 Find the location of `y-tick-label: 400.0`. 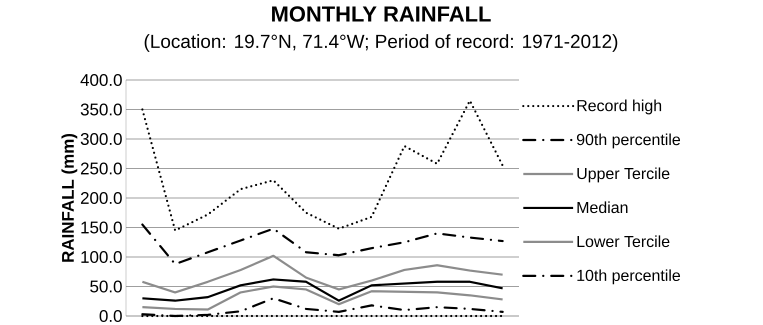

y-tick-label: 400.0 is located at coordinates (101, 80).